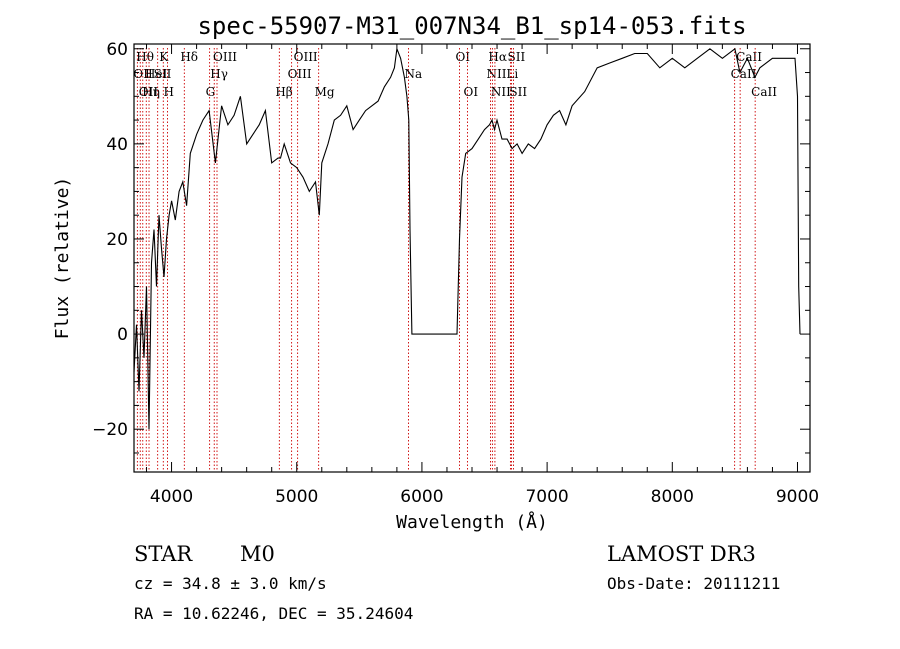 The image size is (900, 649). Describe the element at coordinates (163, 554) in the screenshot. I see `object-class: STAR` at that location.